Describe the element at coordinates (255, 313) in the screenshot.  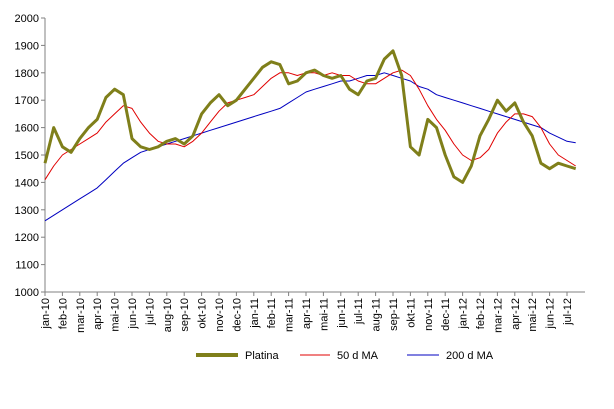
I see `x-tick-label: jan-11` at that location.